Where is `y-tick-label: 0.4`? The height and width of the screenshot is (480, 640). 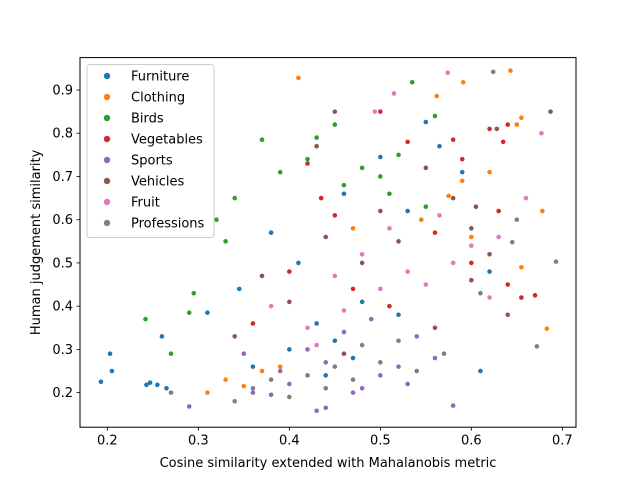
y-tick-label: 0.4 is located at coordinates (62, 307).